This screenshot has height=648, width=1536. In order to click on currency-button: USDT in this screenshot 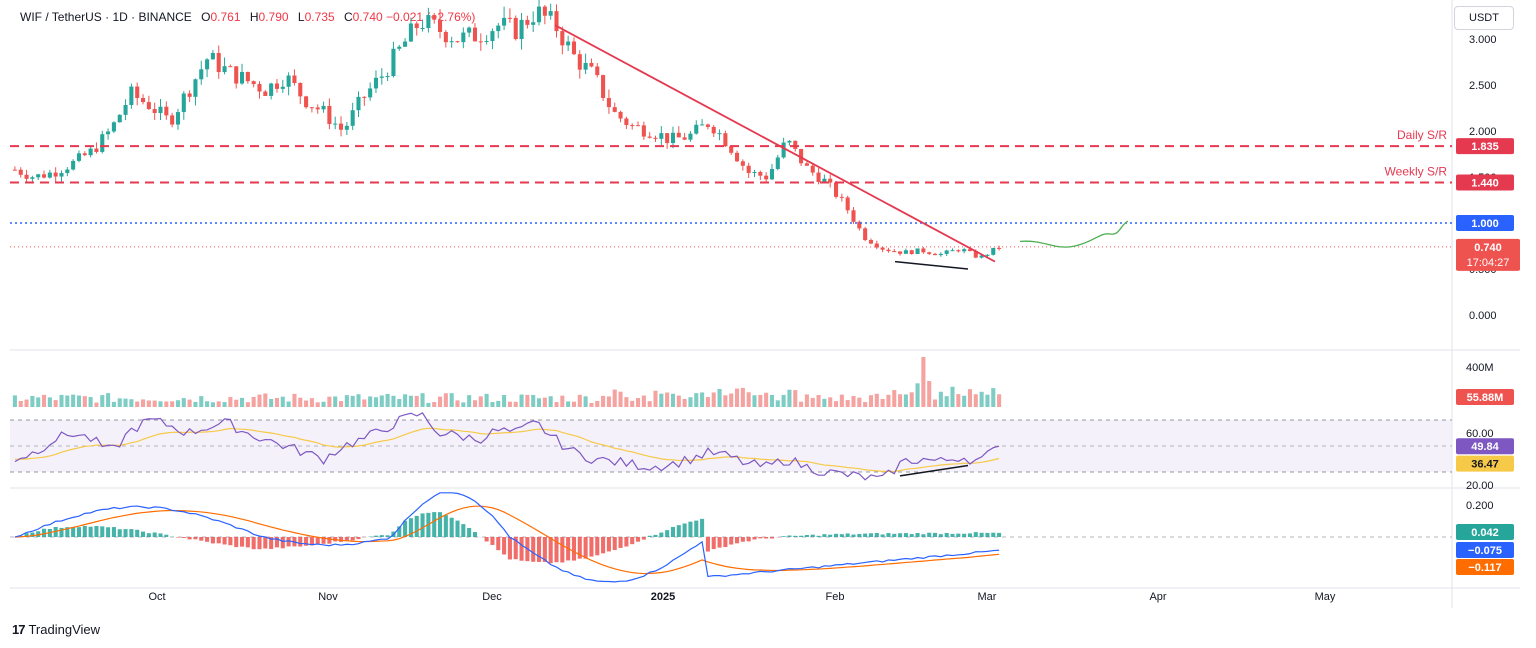, I will do `click(1484, 18)`.